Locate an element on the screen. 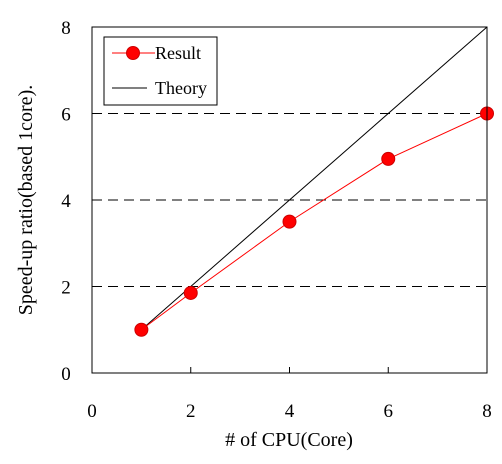  legend: Result Theory is located at coordinates (160, 71).